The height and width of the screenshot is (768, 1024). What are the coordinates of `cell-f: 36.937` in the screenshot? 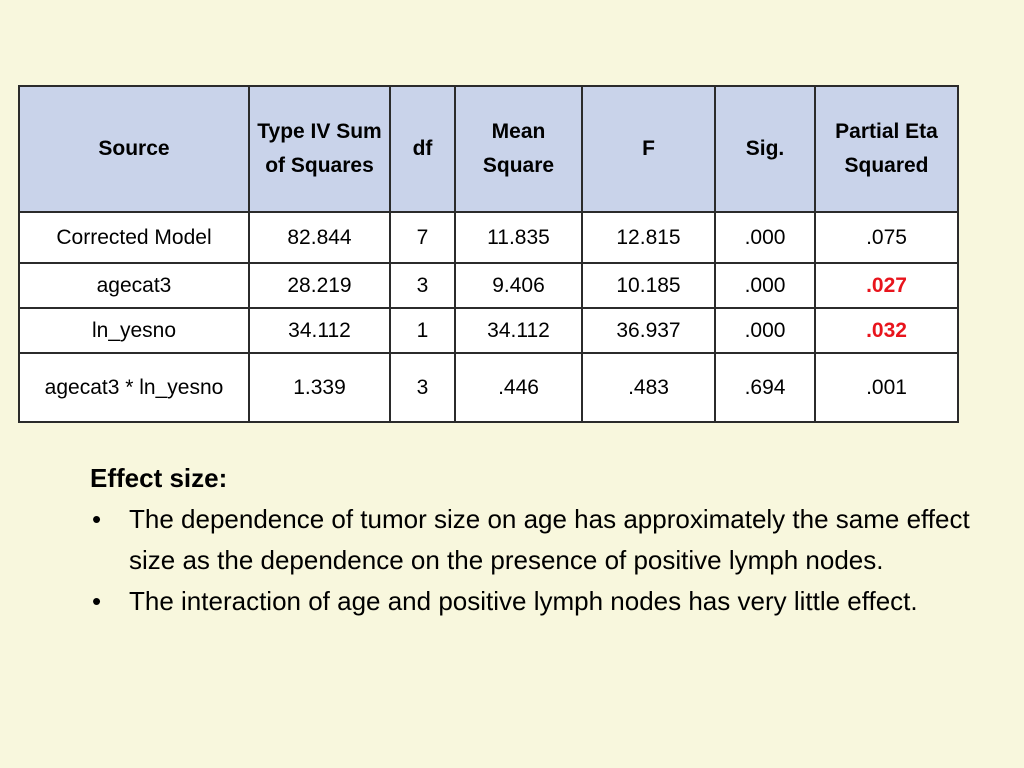 It's located at (648, 330).